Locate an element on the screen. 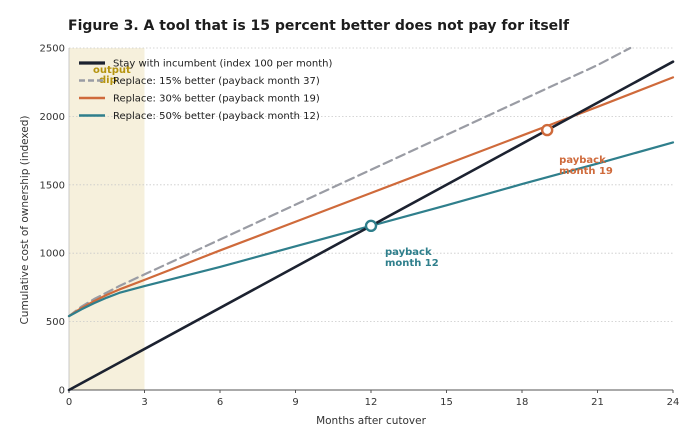 The width and height of the screenshot is (700, 446). payback-label-2-line-1: payback is located at coordinates (582, 160).